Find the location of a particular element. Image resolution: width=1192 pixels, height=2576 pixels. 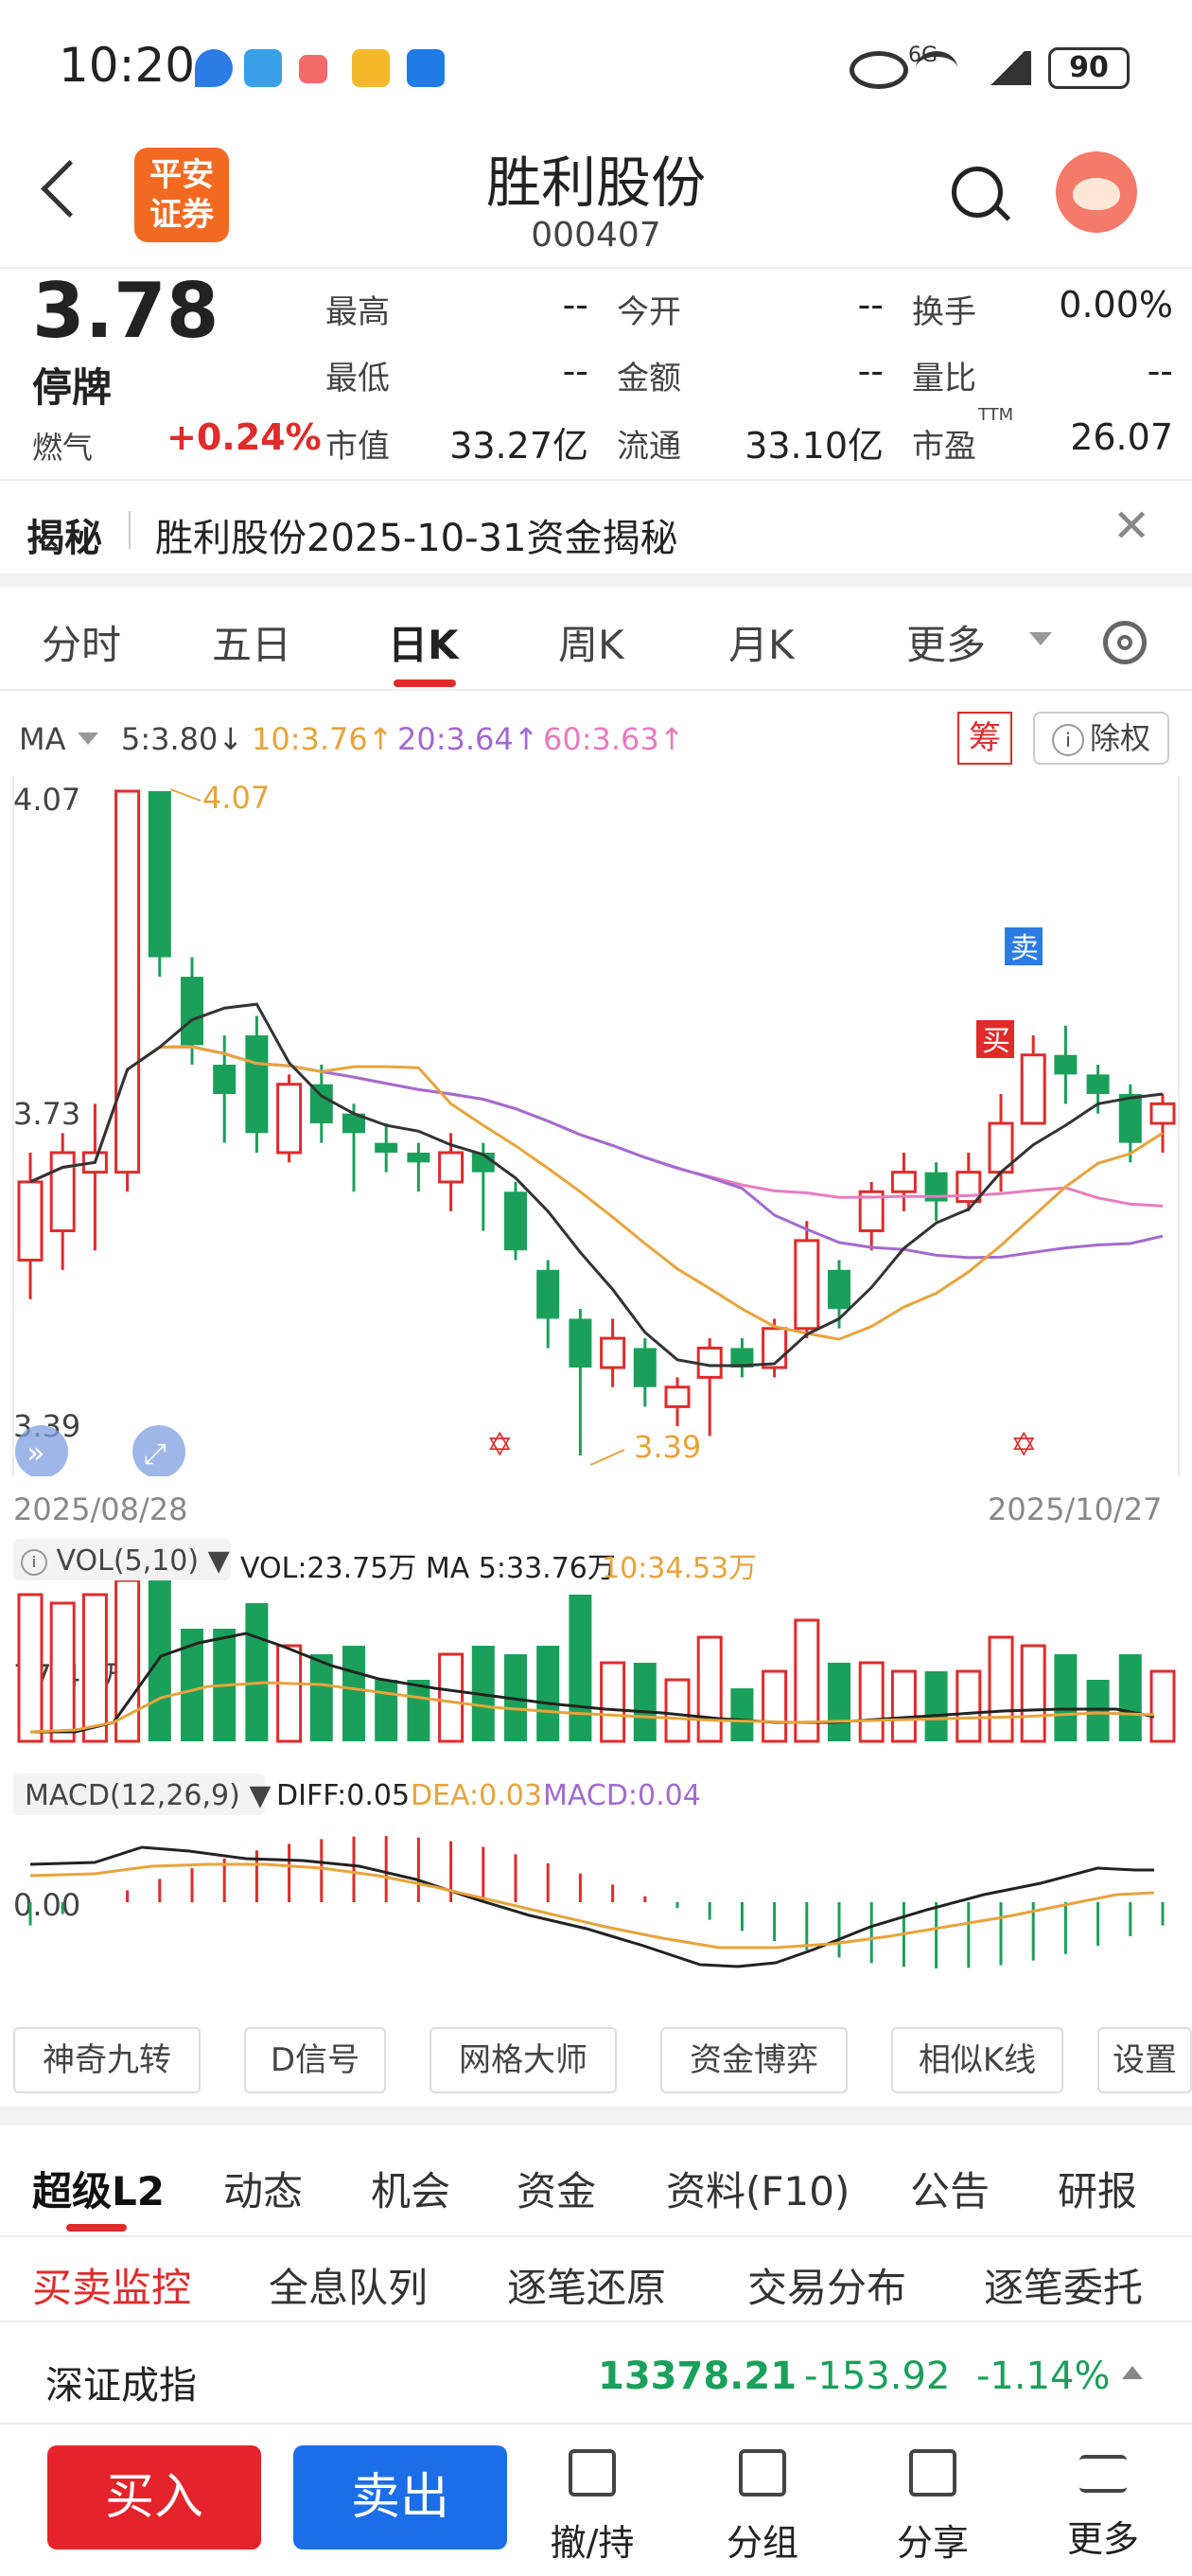

ma-label: MA is located at coordinates (42, 739).